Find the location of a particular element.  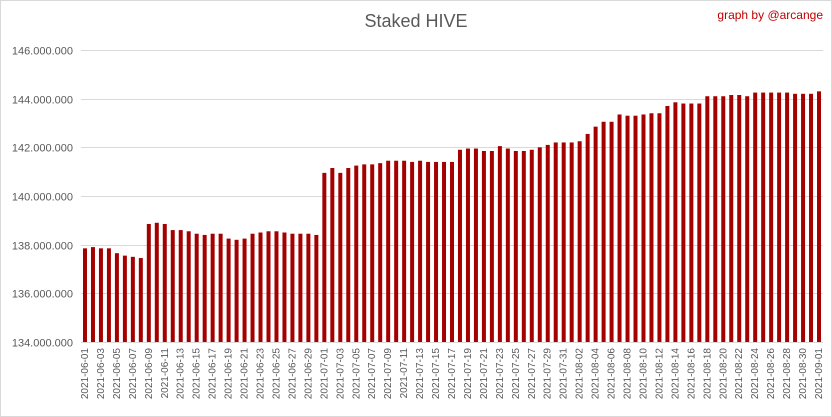

x-tick-label: 2021-06-29 is located at coordinates (308, 374).